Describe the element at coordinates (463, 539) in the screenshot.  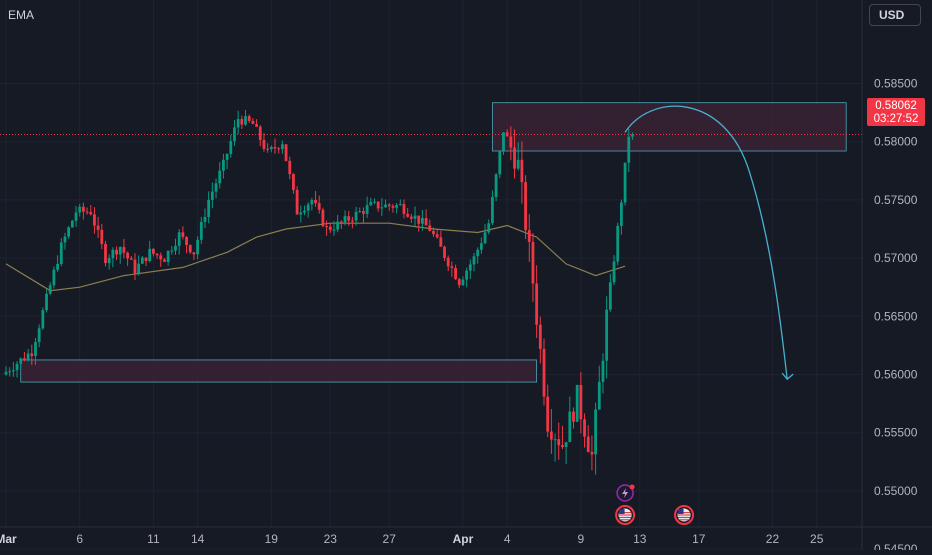
I see `x-tick-label: Apr` at that location.